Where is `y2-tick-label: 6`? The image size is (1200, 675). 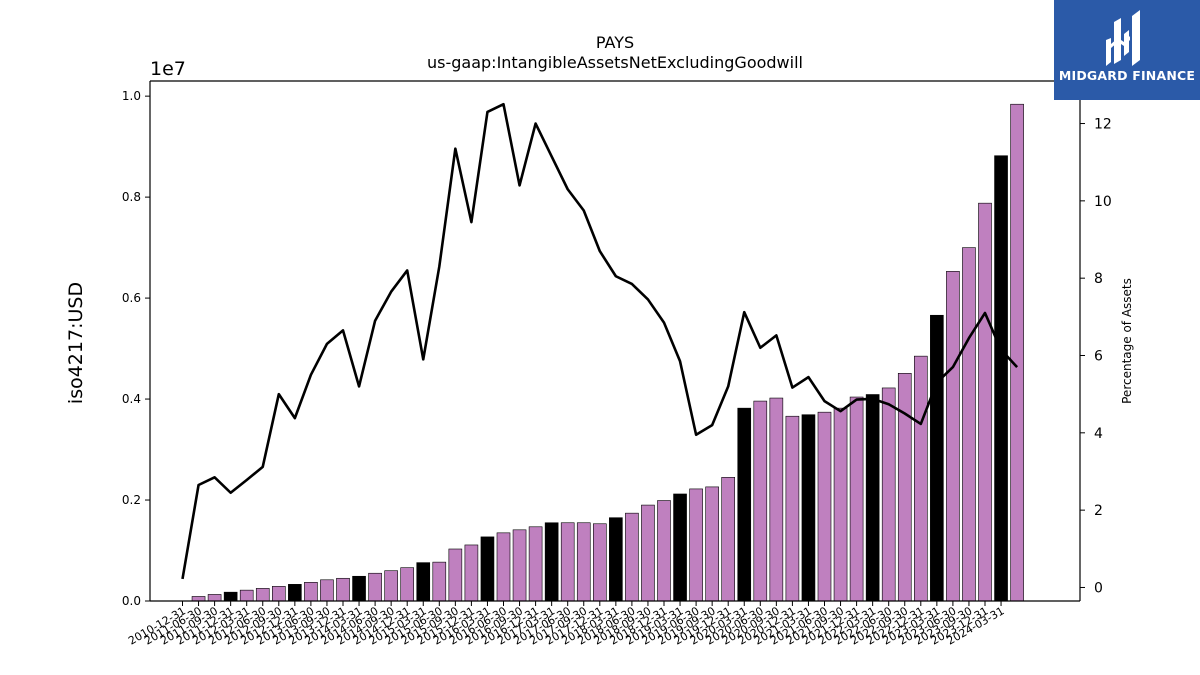 y2-tick-label: 6 is located at coordinates (1098, 356).